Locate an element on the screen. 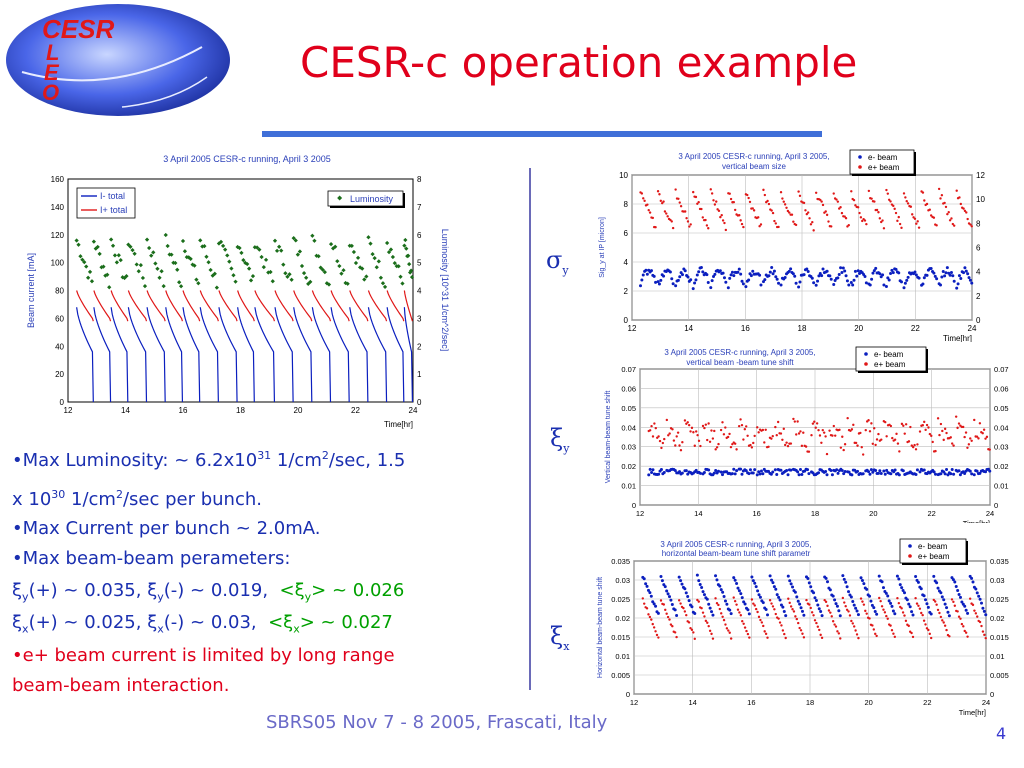 Image resolution: width=1024 pixels, height=768 pixels. series-line-i-plus-total is located at coordinates (244, 306).